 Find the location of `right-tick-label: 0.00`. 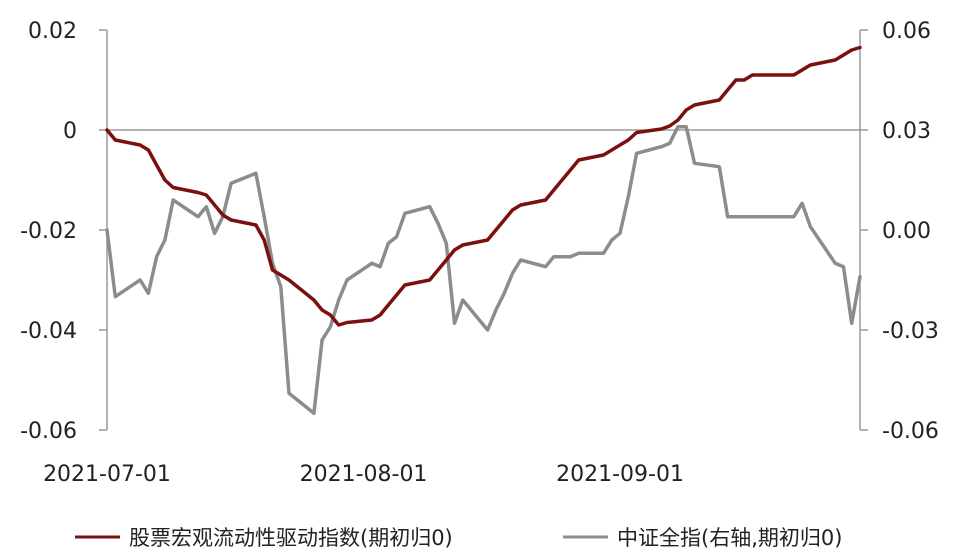

right-tick-label: 0.00 is located at coordinates (906, 231).